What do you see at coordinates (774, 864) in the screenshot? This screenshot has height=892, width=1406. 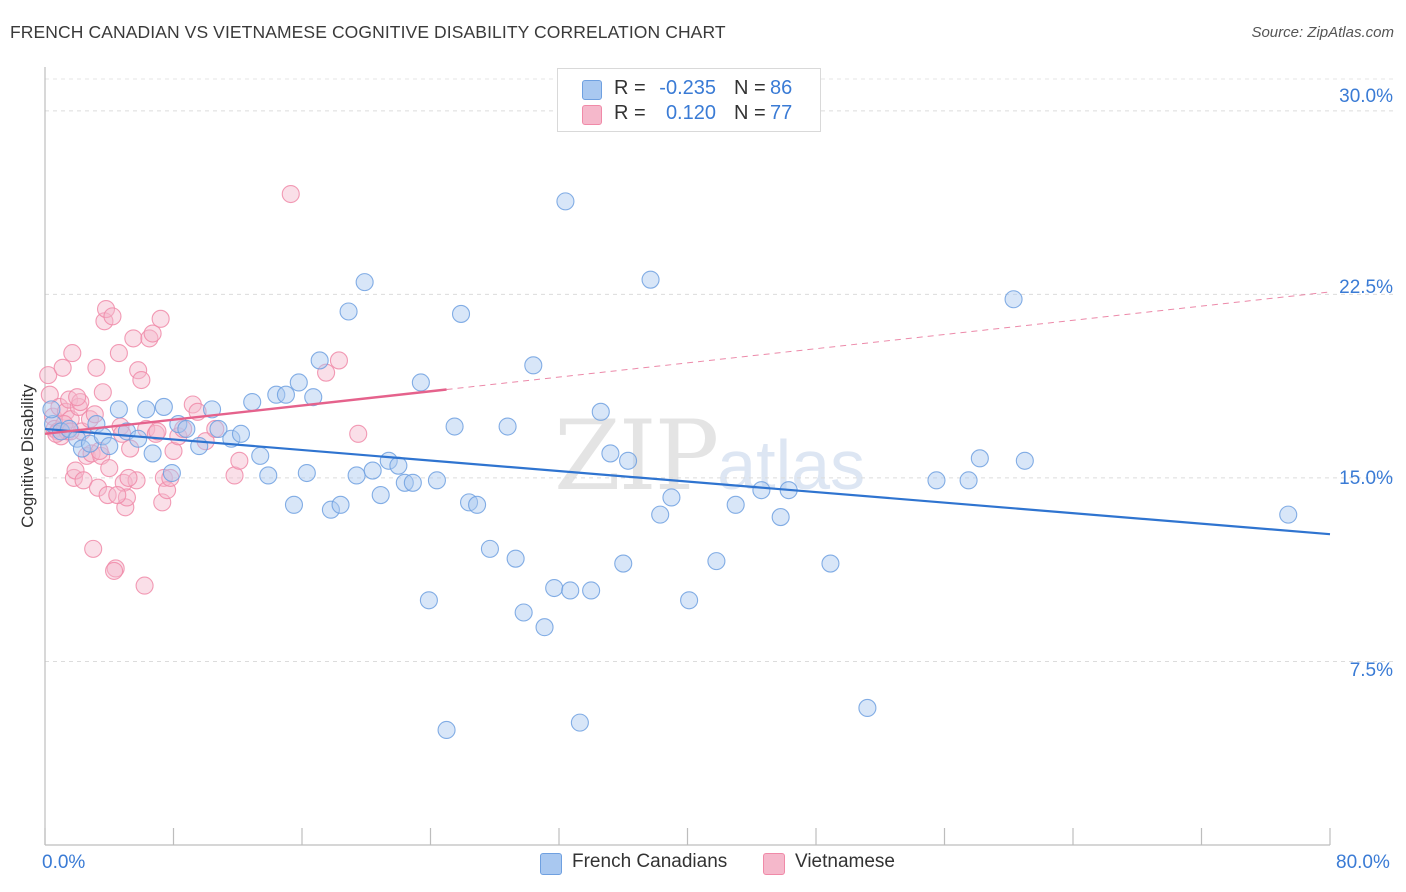 I see `series-swatch-pink` at bounding box center [774, 864].